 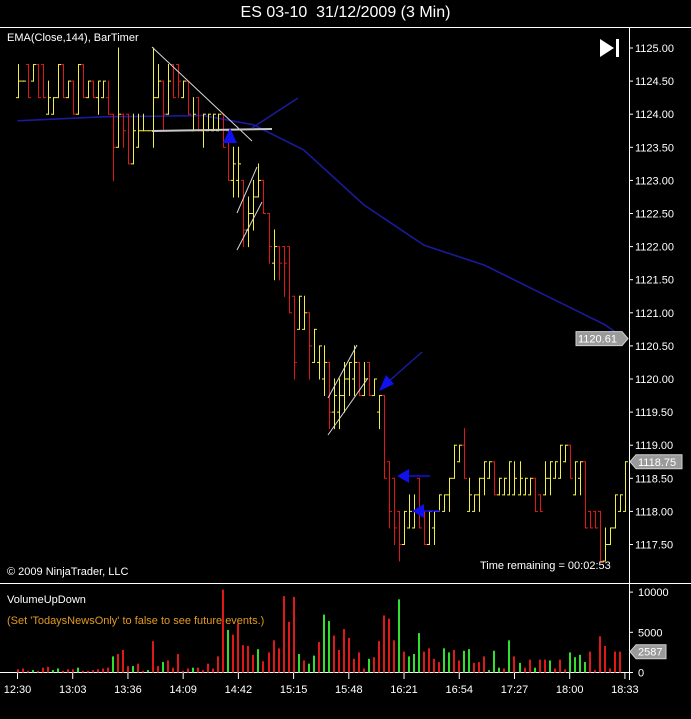 What do you see at coordinates (249, 226) in the screenshot?
I see `flag-line-lower` at bounding box center [249, 226].